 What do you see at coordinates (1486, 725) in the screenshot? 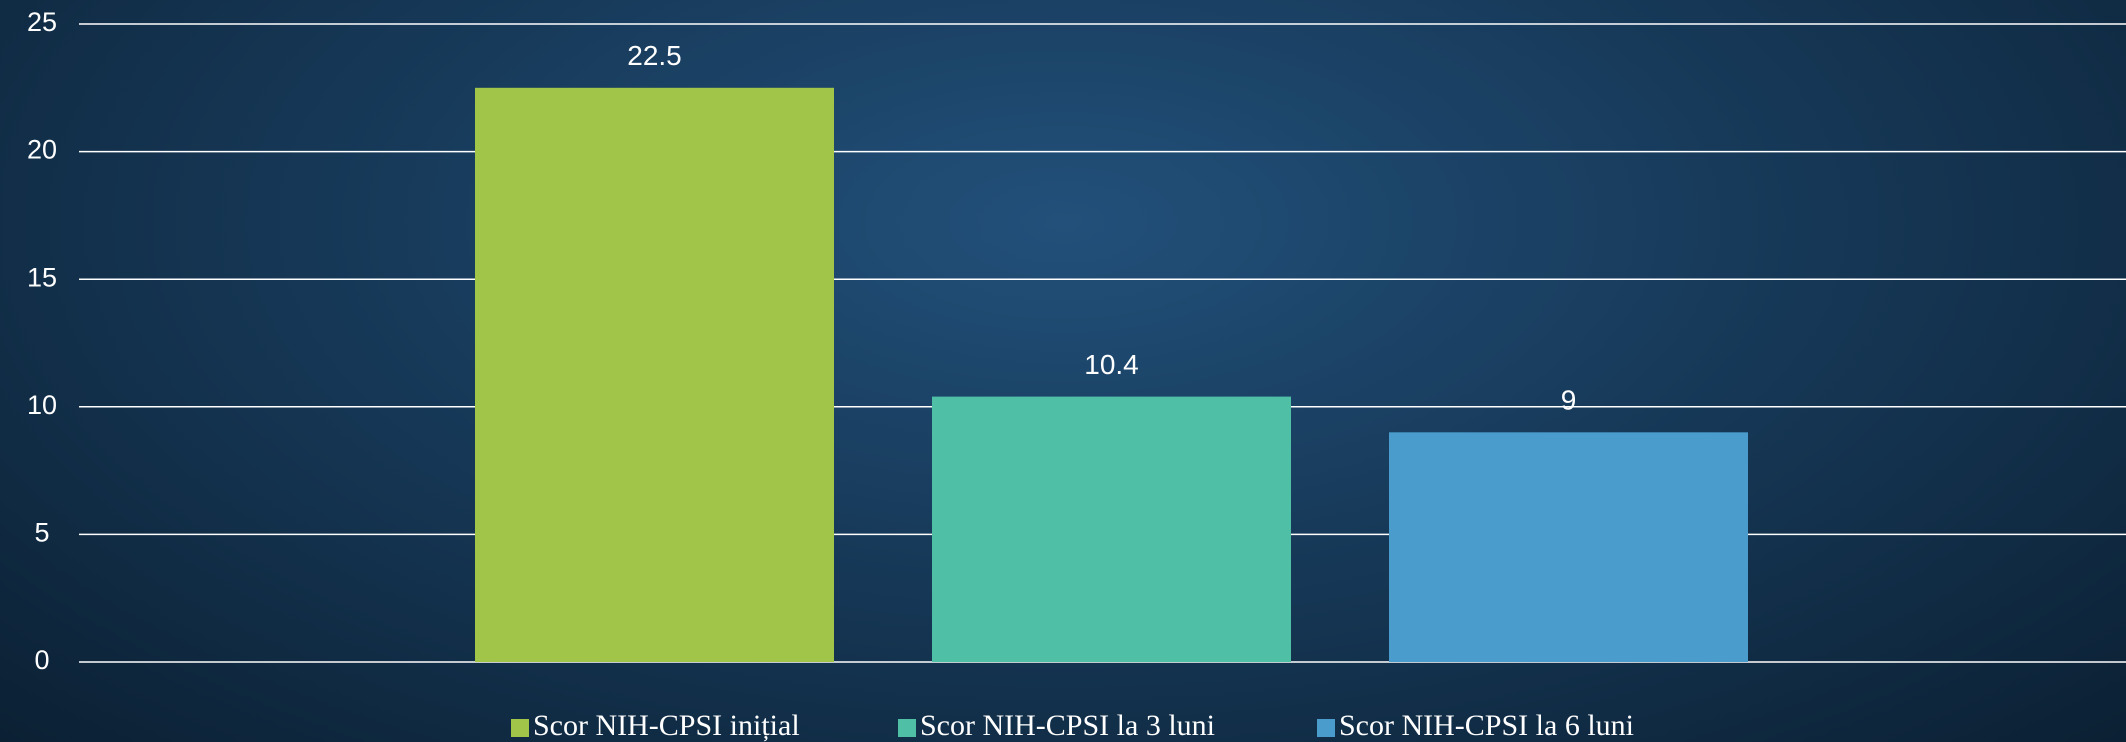
I see `legend-label: Scor NIH-CPSI la 6 luni` at bounding box center [1486, 725].